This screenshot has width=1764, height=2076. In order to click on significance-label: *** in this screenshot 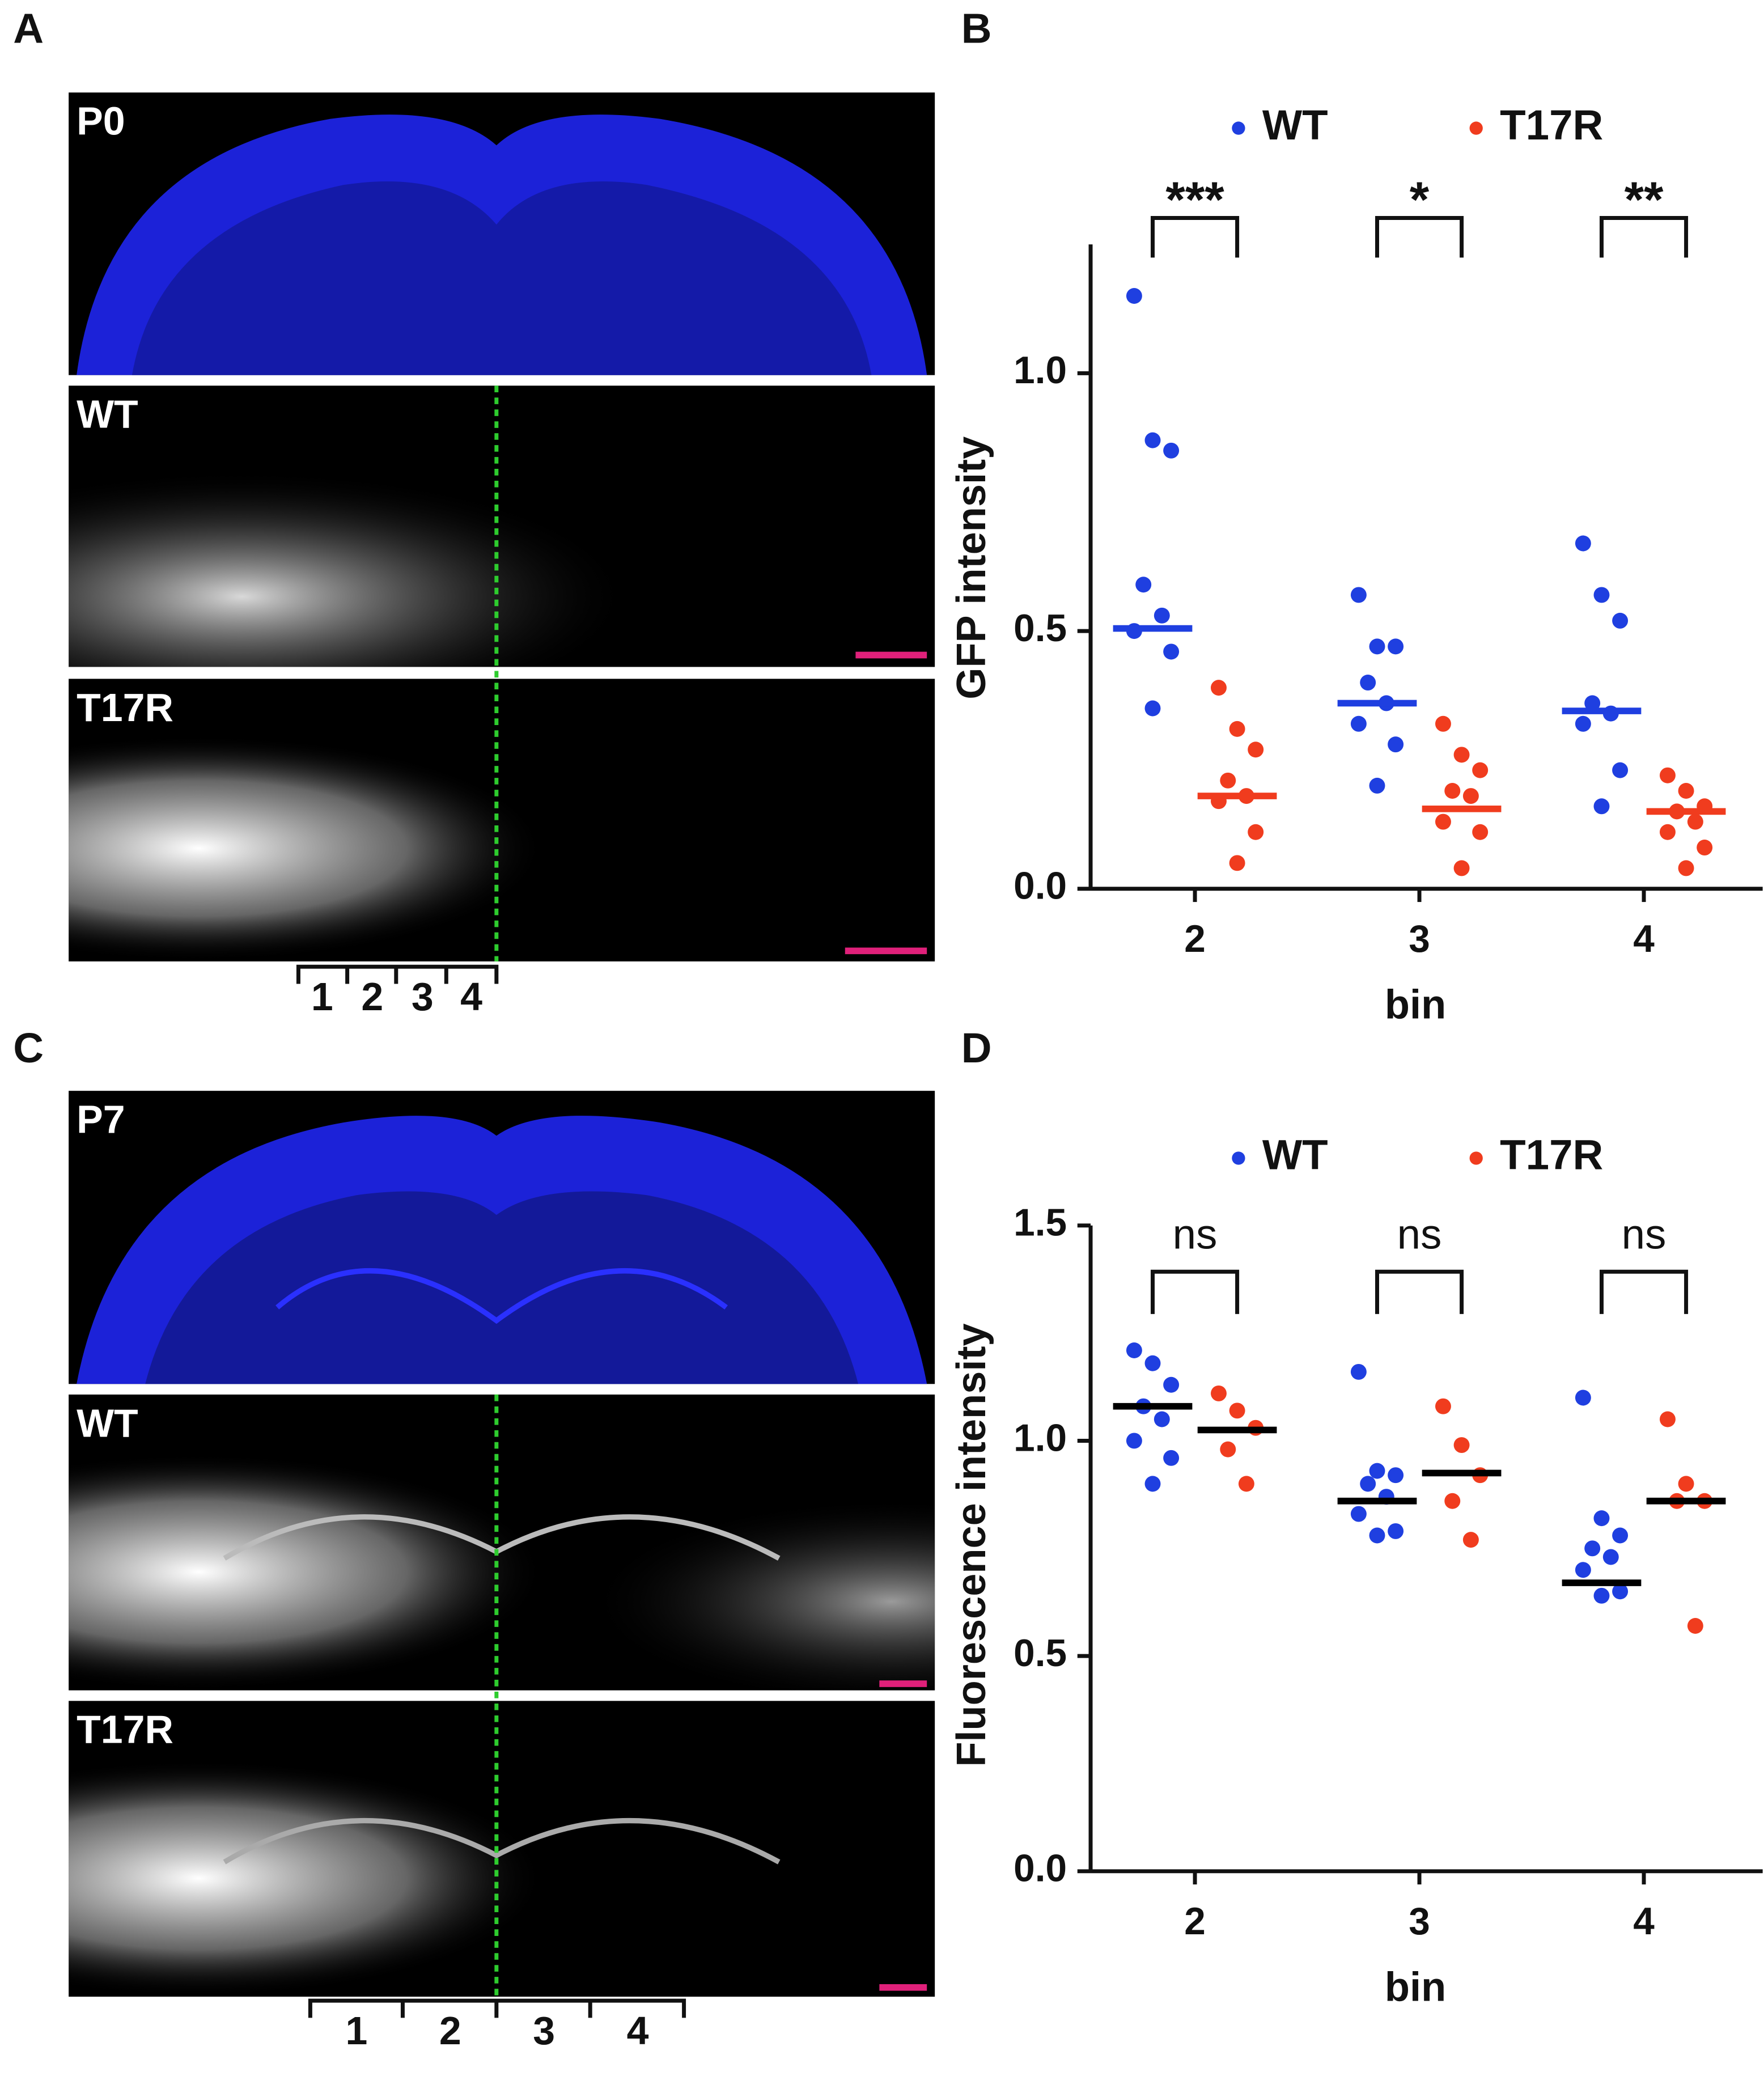, I will do `click(1194, 199)`.